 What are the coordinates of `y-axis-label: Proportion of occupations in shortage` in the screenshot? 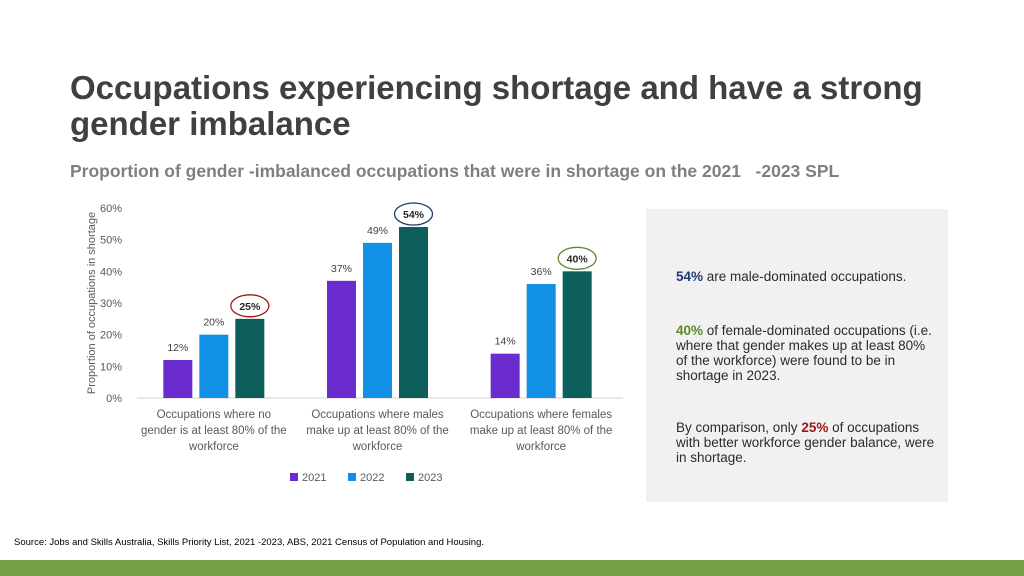 It's located at (92, 303).